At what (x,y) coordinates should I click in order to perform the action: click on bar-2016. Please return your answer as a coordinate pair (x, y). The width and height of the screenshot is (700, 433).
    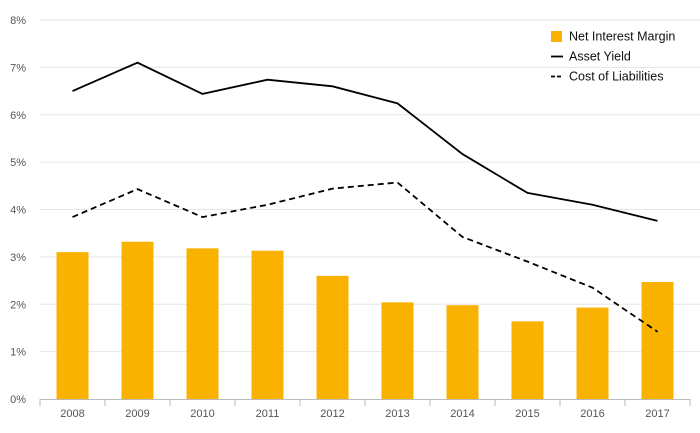
    Looking at the image, I should click on (592, 353).